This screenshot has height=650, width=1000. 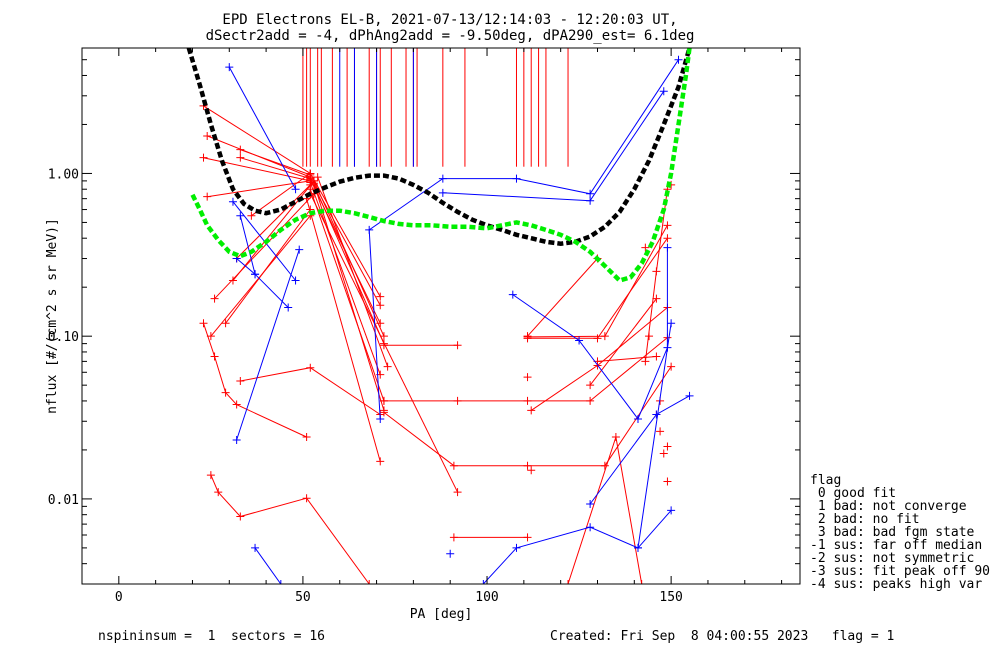 I want to click on legend-title: flag, so click(x=825, y=480).